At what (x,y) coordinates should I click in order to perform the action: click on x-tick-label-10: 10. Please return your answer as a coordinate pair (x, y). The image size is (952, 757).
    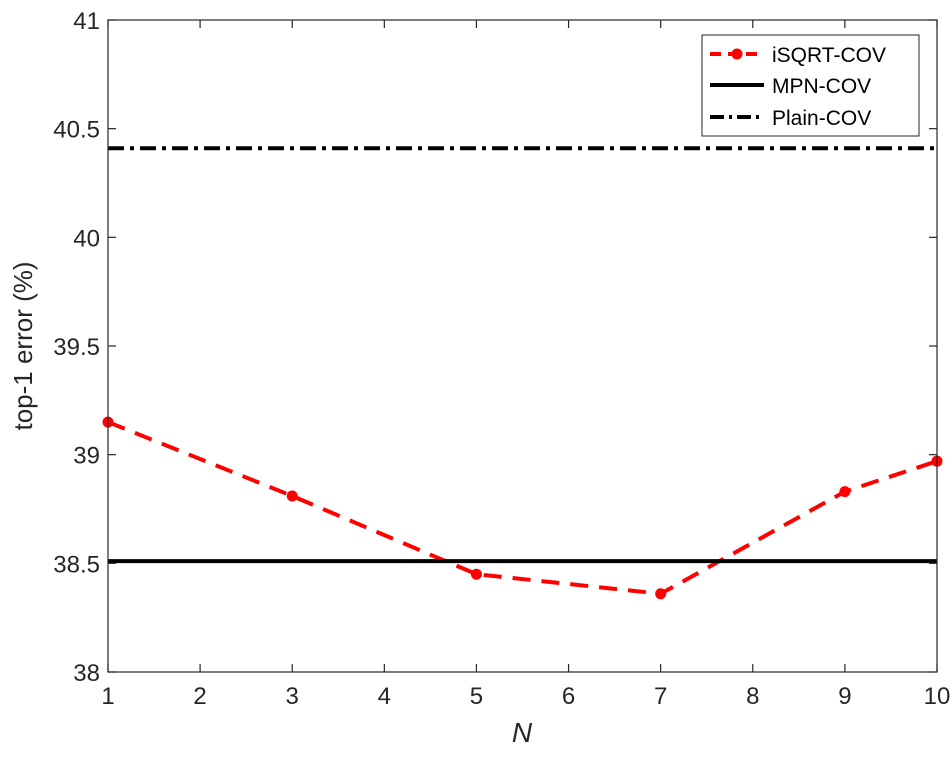
    Looking at the image, I should click on (937, 696).